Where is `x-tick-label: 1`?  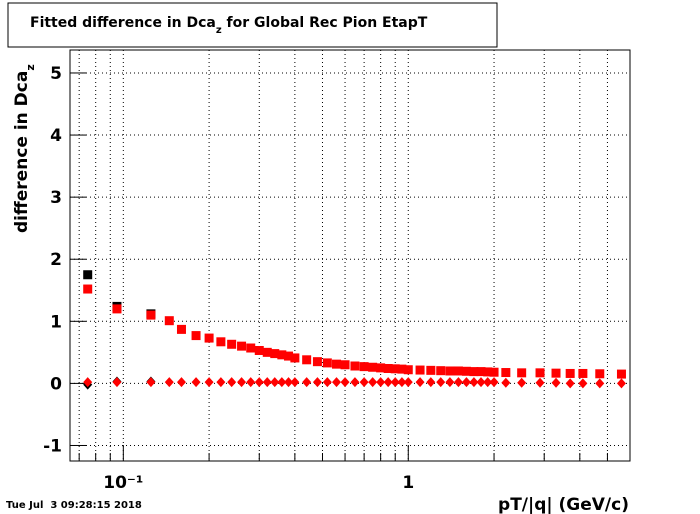 x-tick-label: 1 is located at coordinates (408, 483).